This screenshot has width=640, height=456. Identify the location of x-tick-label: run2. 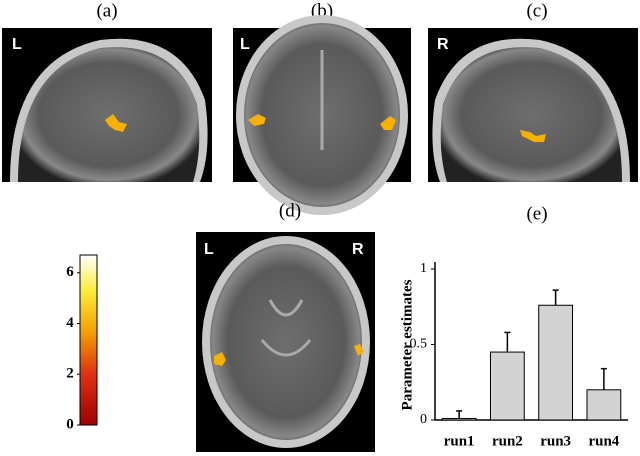
(507, 441).